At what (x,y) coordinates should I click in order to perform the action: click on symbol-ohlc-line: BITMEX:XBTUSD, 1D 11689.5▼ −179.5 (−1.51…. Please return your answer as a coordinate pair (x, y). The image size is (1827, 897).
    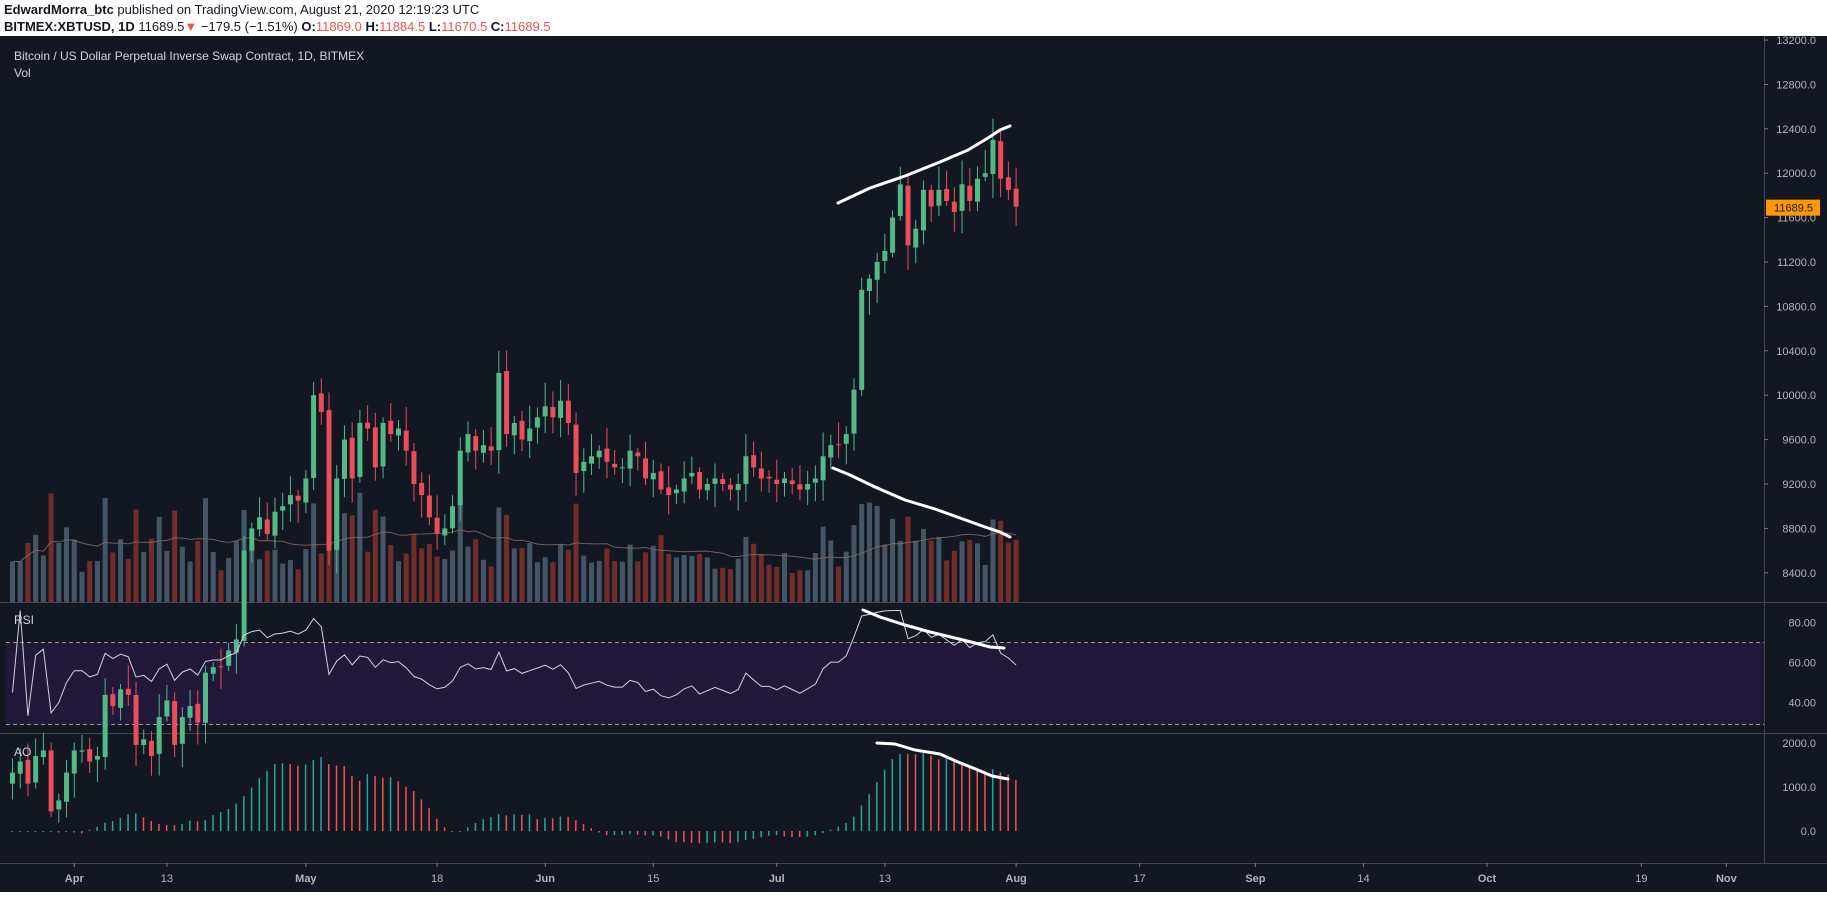
    Looking at the image, I should click on (277, 26).